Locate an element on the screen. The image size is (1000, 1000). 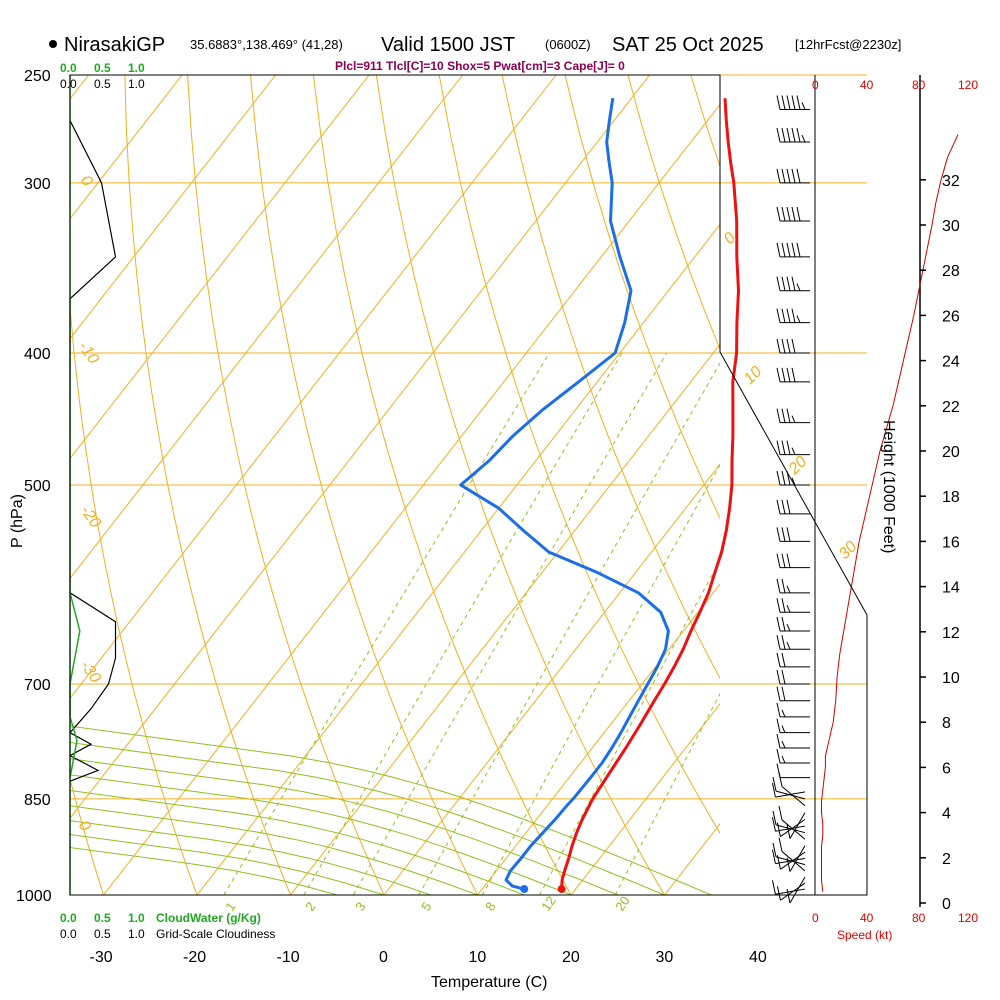
temperature-tick: -30 is located at coordinates (101, 957).